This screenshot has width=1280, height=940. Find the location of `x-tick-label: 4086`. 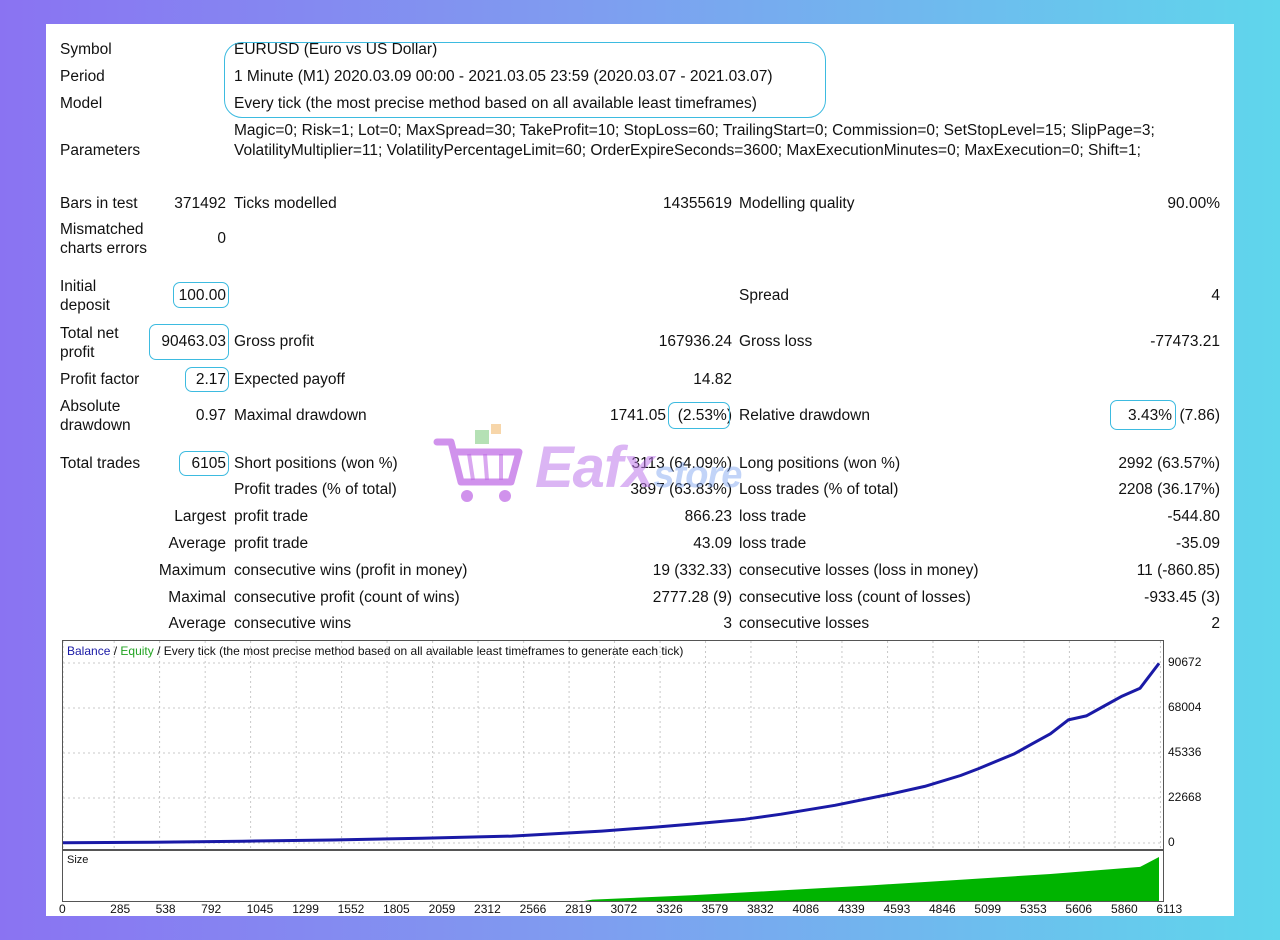

x-tick-label: 4086 is located at coordinates (806, 909).